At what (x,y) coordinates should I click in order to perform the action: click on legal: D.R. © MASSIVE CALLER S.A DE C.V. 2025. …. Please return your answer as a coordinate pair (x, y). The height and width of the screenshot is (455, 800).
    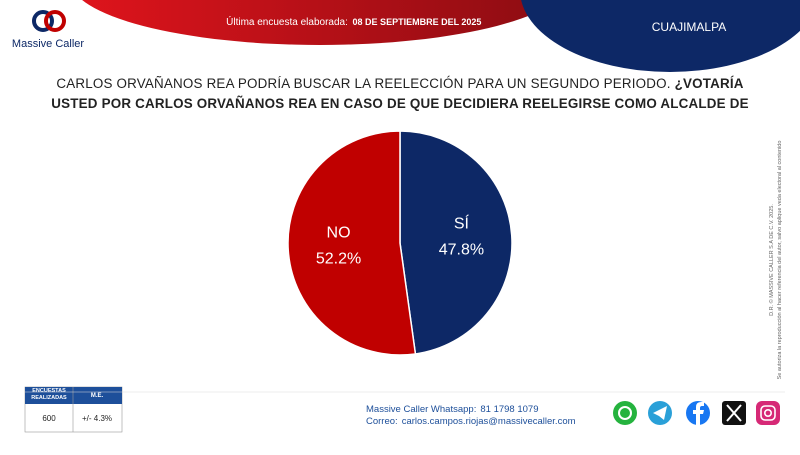
    Looking at the image, I should click on (775, 260).